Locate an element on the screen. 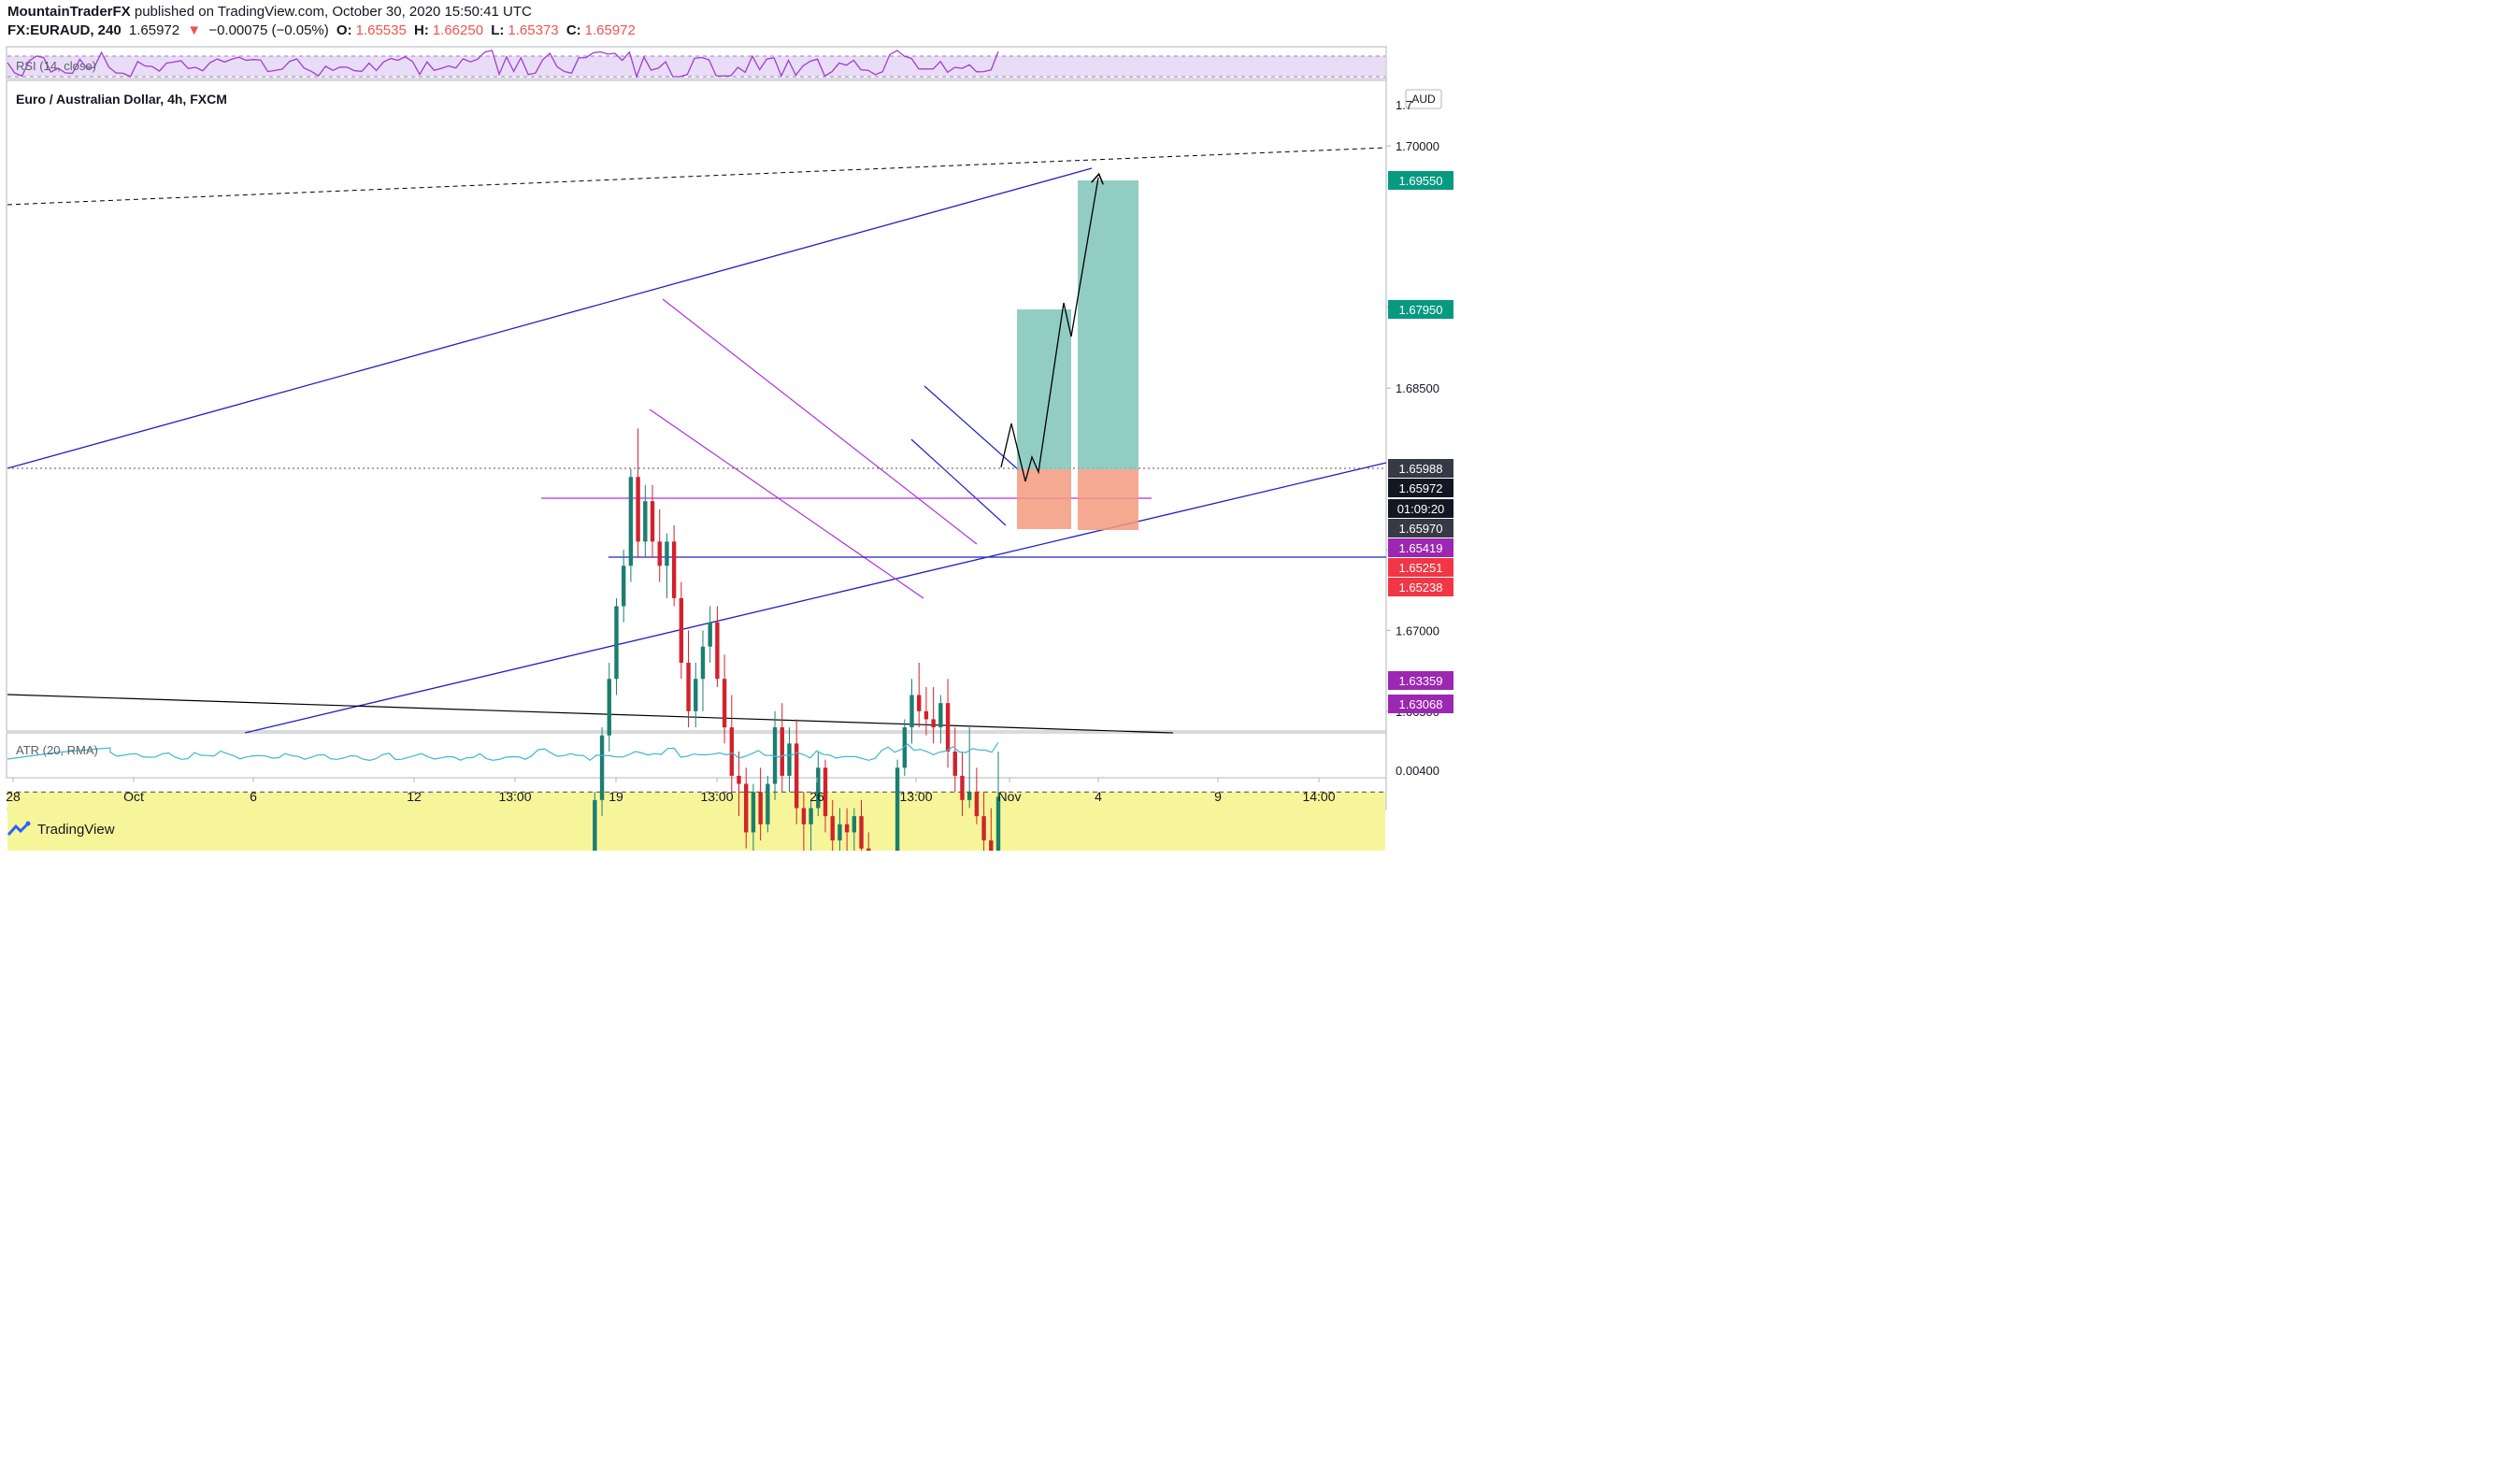 The height and width of the screenshot is (1462, 2520). price-label: 01:09:20 is located at coordinates (1420, 509).